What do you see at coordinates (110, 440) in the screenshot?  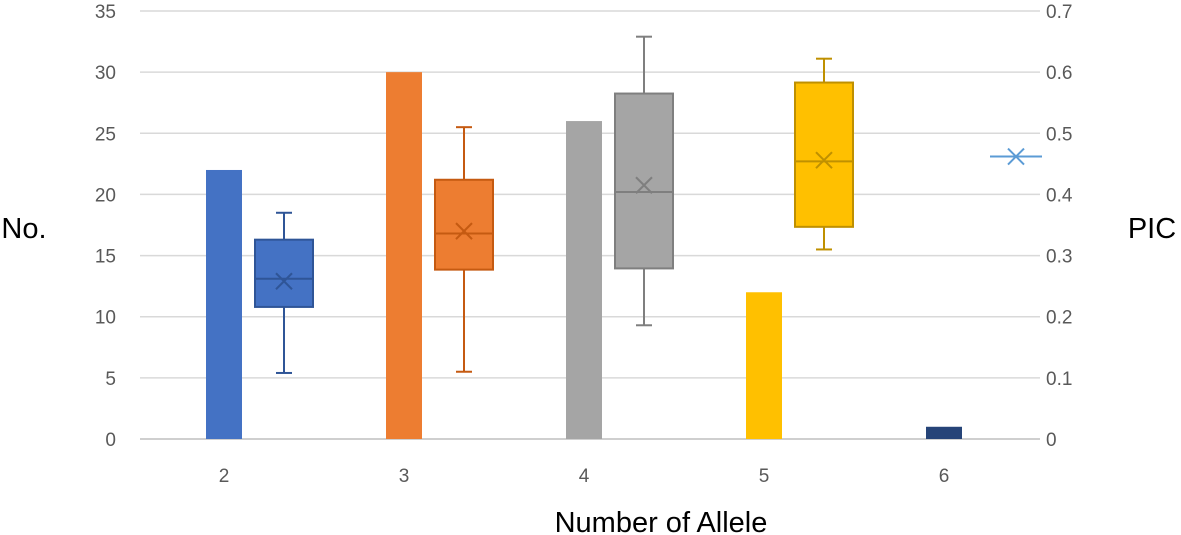 I see `left-tick-label: 0` at bounding box center [110, 440].